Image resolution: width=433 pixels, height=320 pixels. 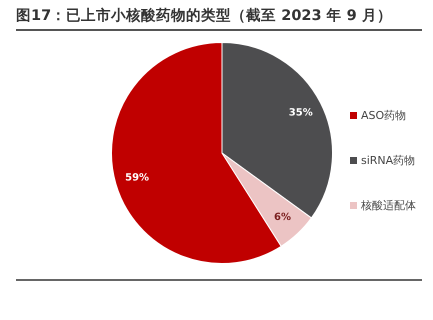 I want to click on legend-label: ASO药物, so click(x=383, y=115).